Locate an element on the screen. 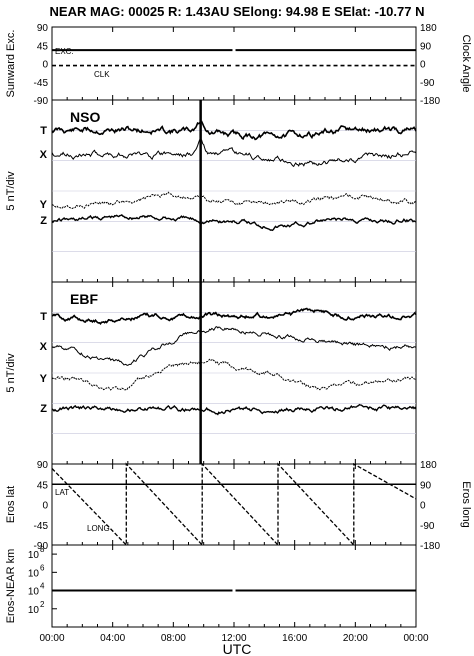  curve-label-ebf-y: Y is located at coordinates (44, 379).